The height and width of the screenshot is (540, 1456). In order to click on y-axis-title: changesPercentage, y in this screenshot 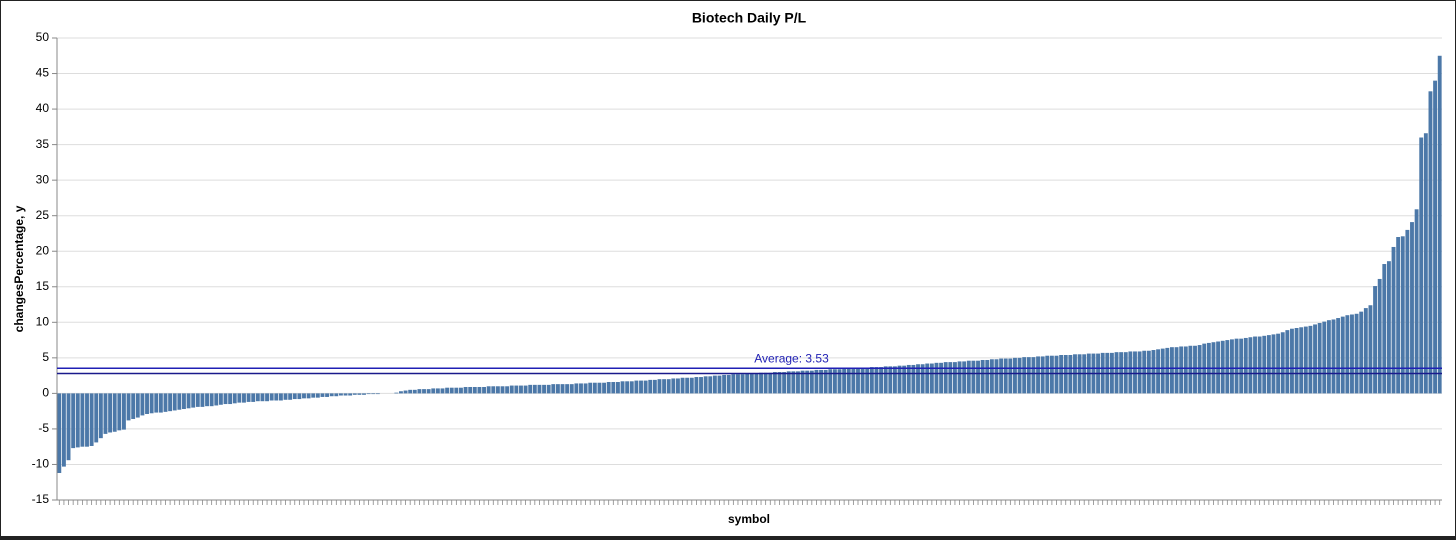, I will do `click(19, 268)`.